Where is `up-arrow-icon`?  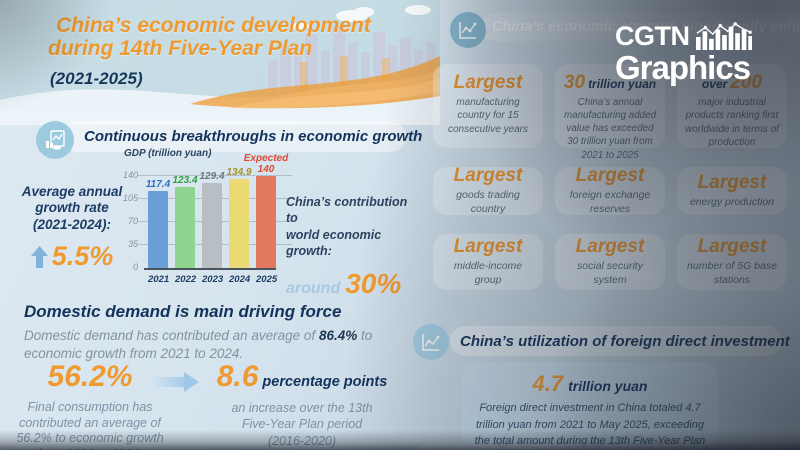 up-arrow-icon is located at coordinates (39, 256).